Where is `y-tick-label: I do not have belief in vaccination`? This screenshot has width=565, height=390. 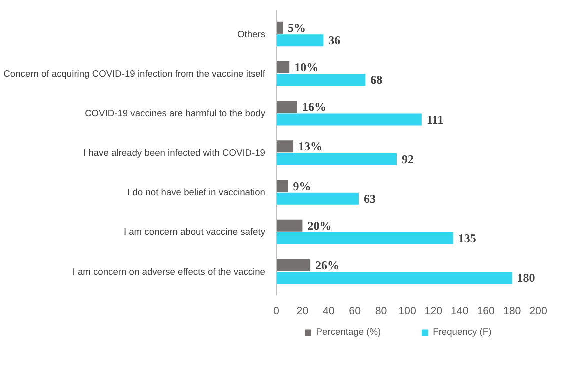 y-tick-label: I do not have belief in vaccination is located at coordinates (197, 193).